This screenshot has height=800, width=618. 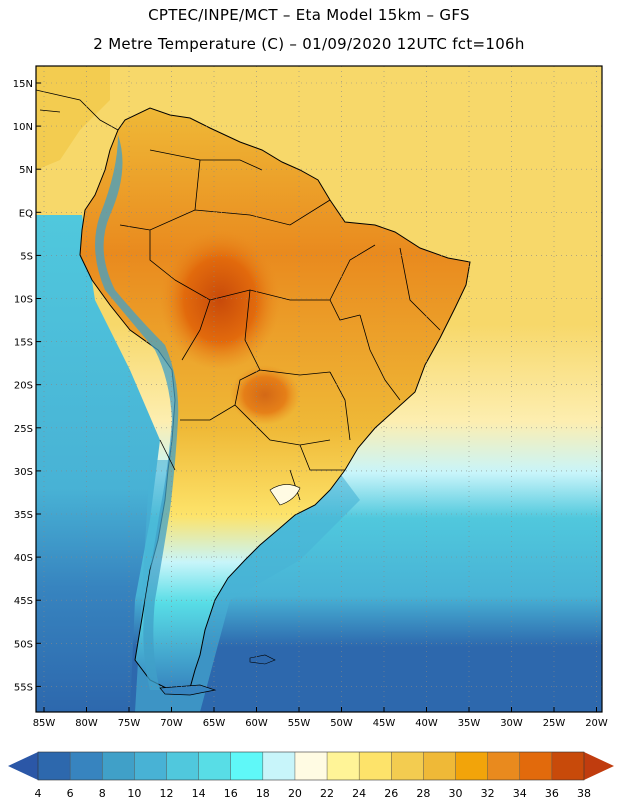 I want to click on hot-spot-chaco, so click(x=265, y=395).